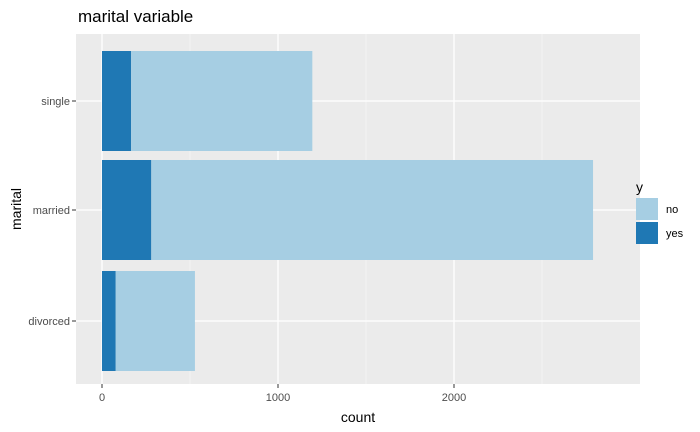  Describe the element at coordinates (372, 210) in the screenshot. I see `bar-no-married` at that location.